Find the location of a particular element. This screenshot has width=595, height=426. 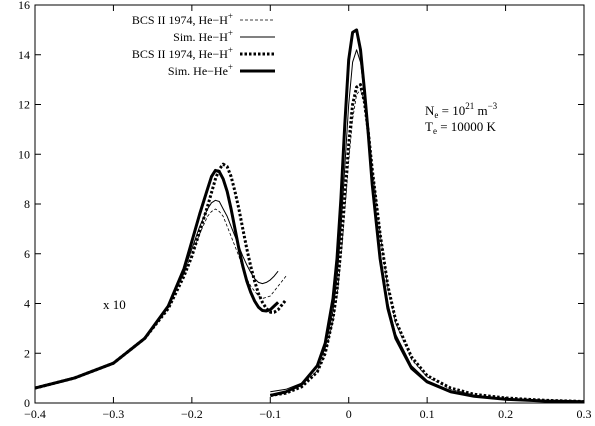

y-tick-label: 10 is located at coordinates (24, 154).